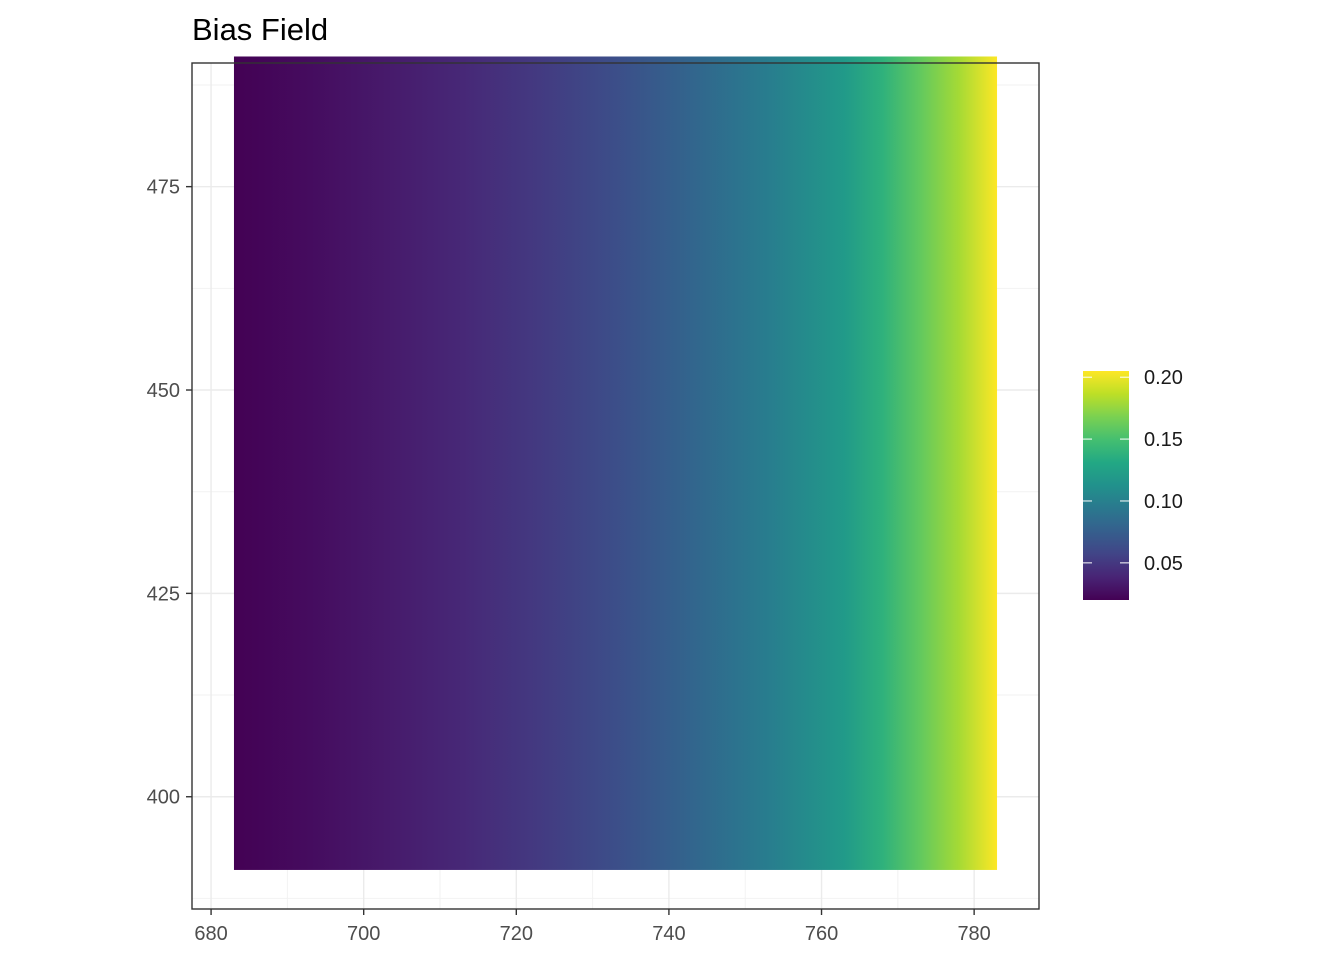 Image resolution: width=1344 pixels, height=960 pixels. Describe the element at coordinates (163, 188) in the screenshot. I see `y-tick-label: 475` at that location.